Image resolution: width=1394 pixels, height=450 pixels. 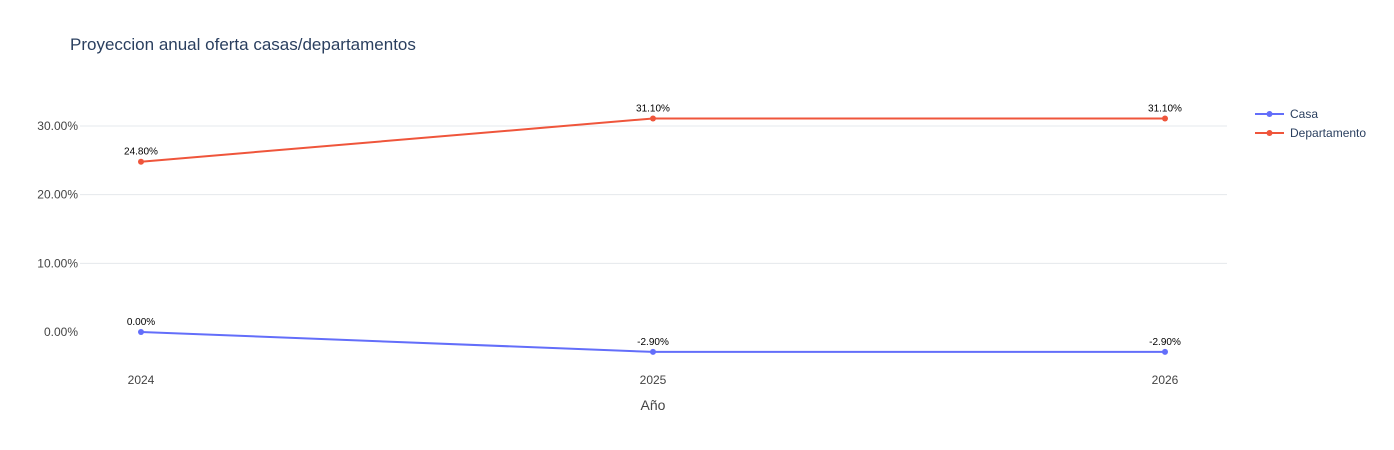 I want to click on legend-label: Departamento, so click(x=1328, y=133).